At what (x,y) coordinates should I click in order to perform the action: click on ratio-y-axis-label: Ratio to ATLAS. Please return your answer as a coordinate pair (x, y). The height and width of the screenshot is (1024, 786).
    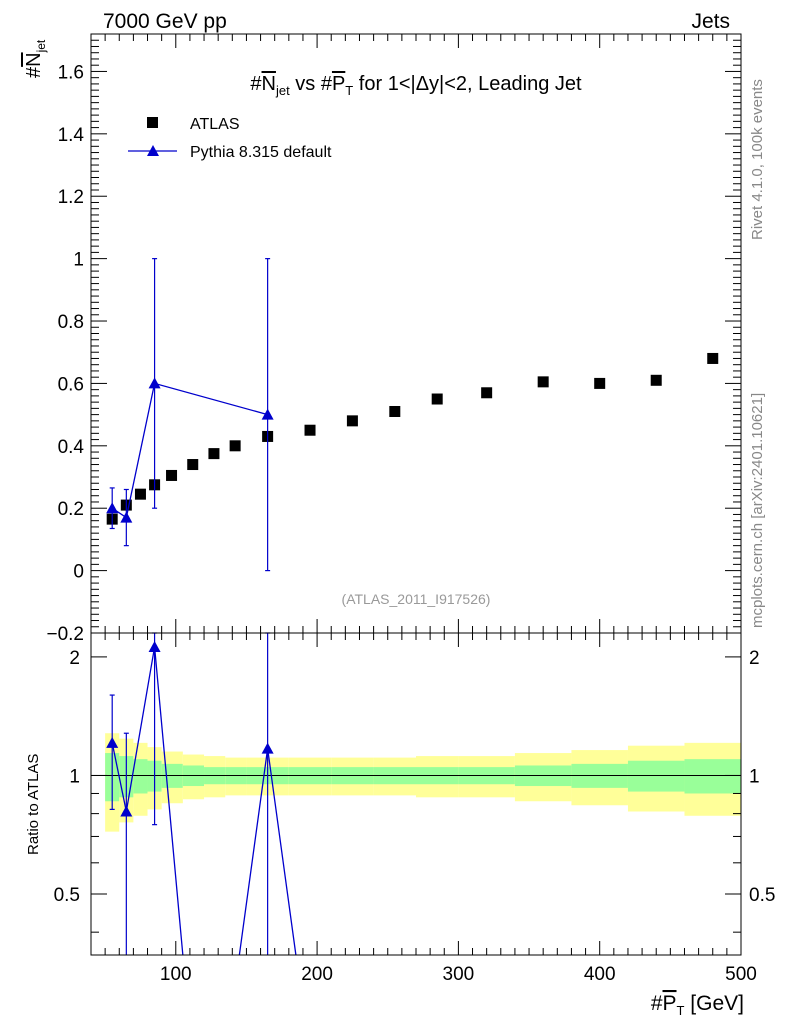
    Looking at the image, I should click on (33, 804).